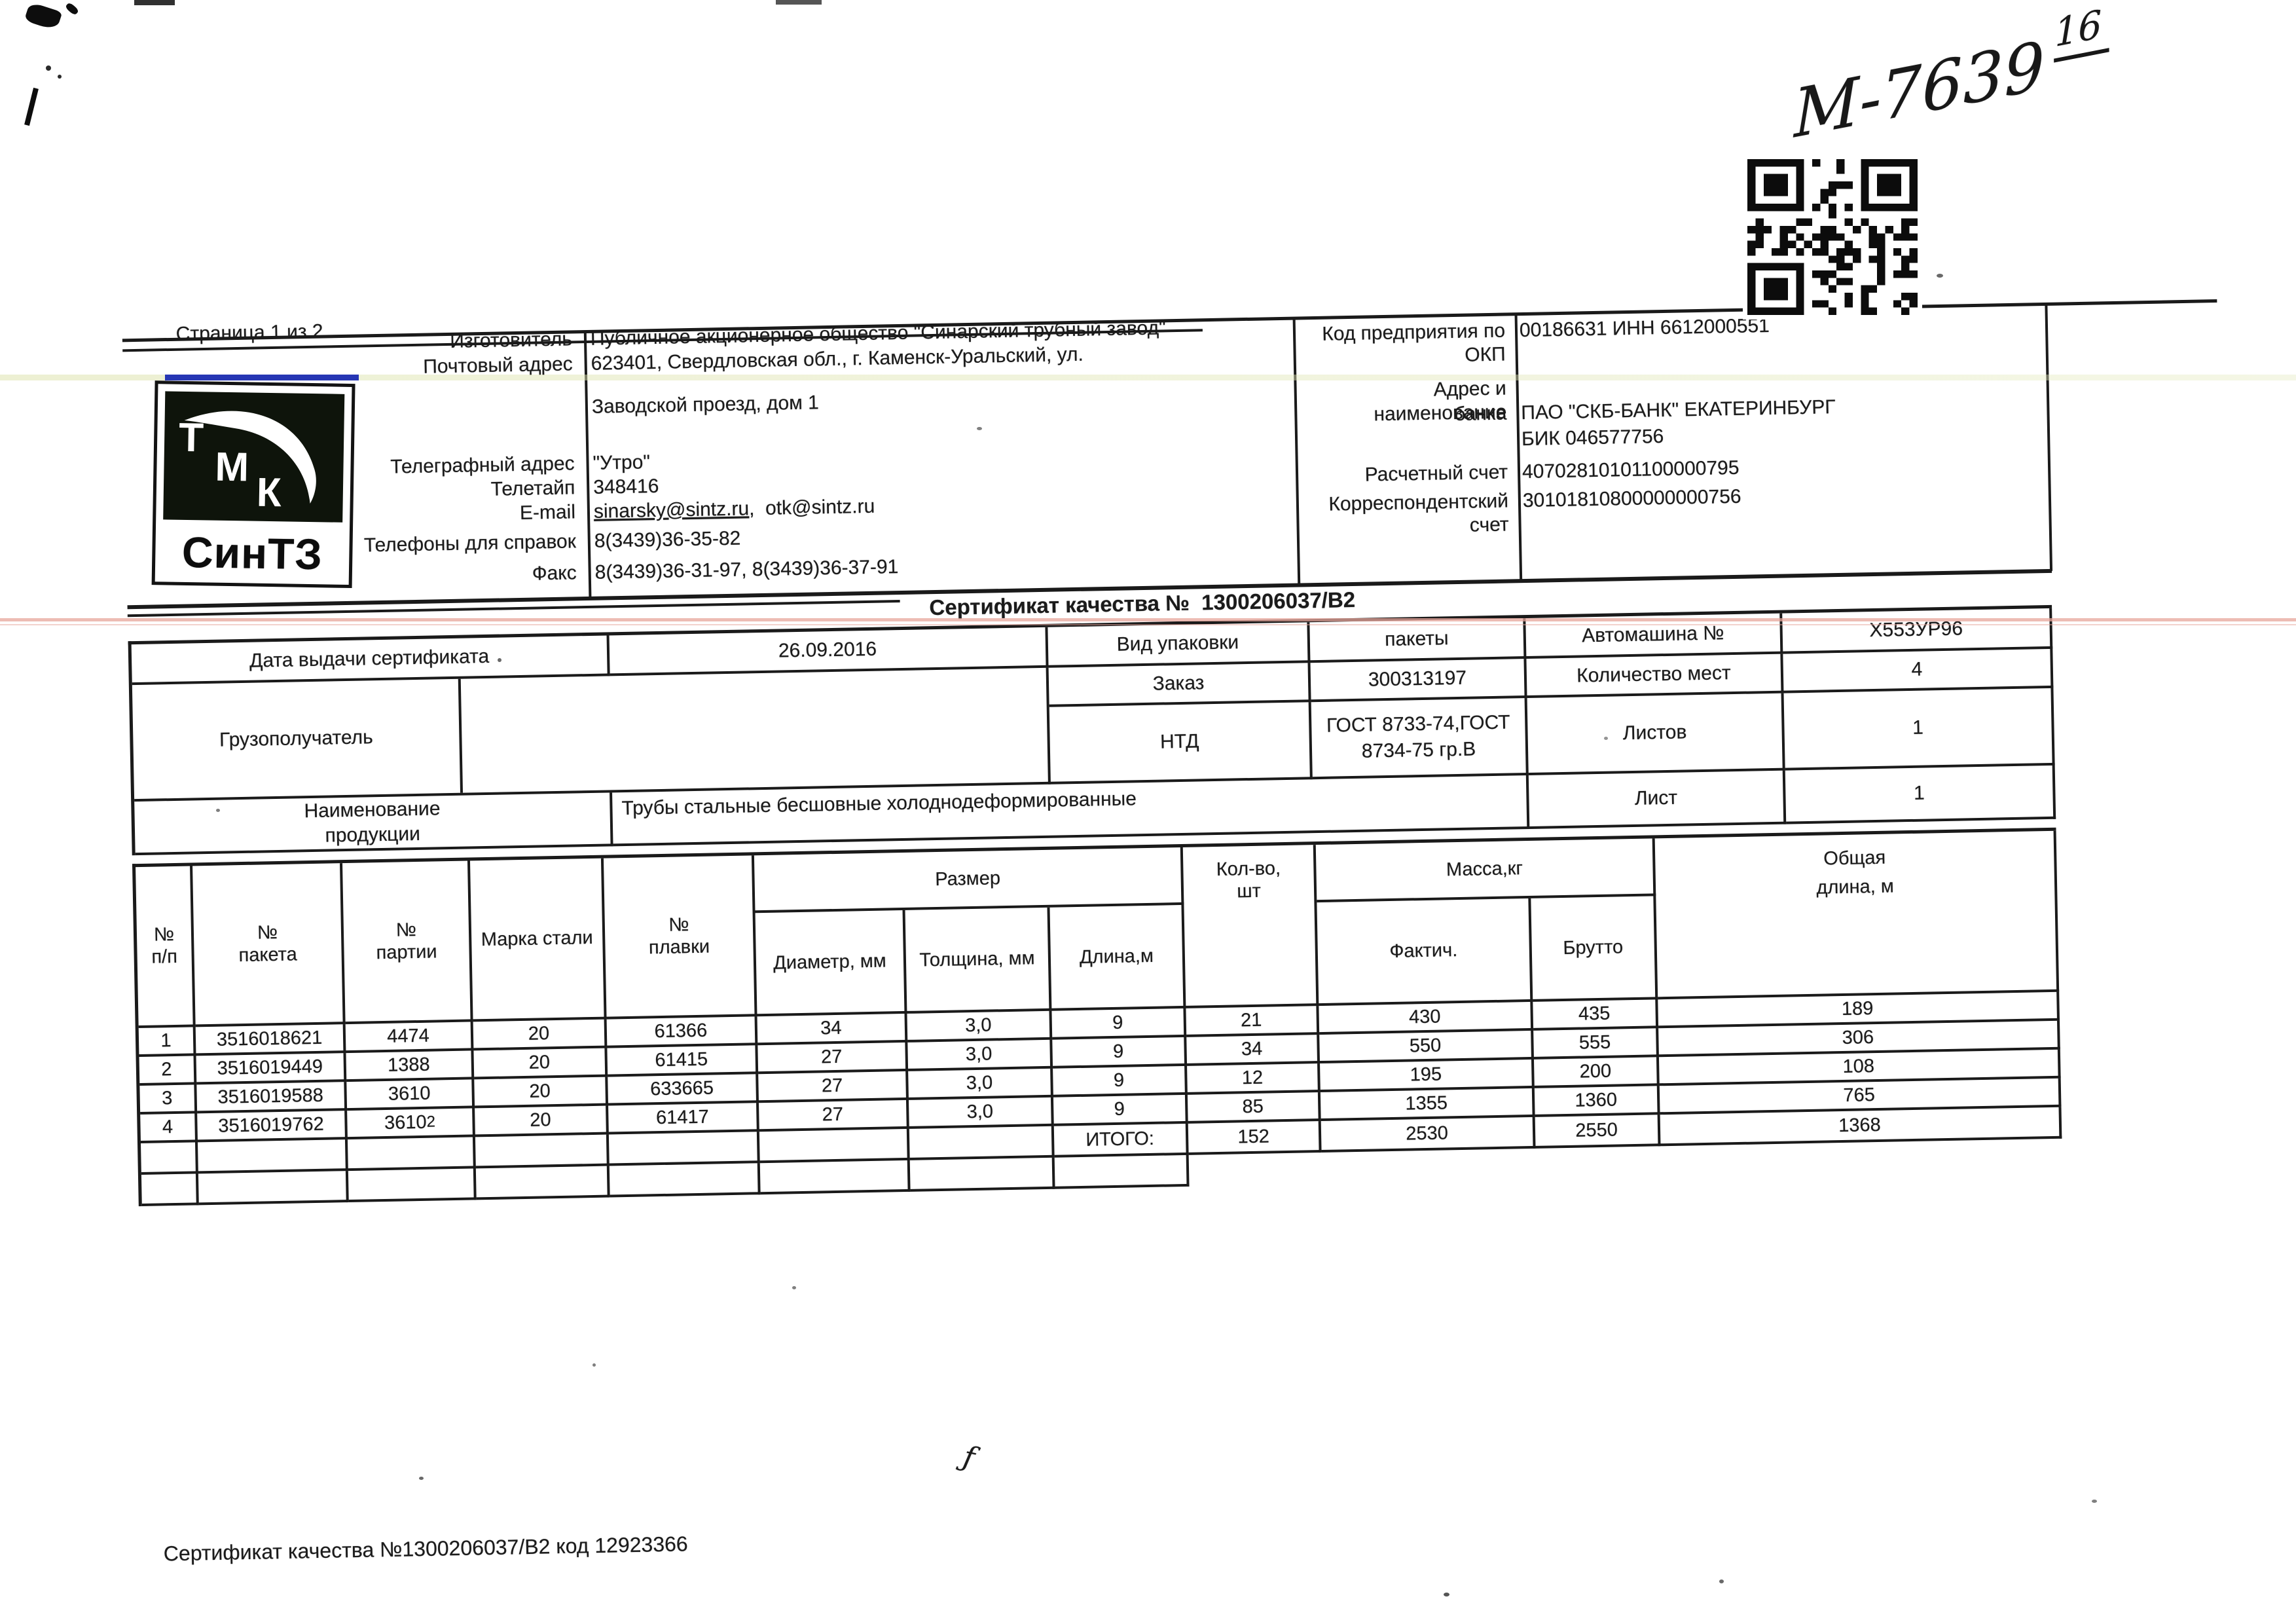 This screenshot has height=1624, width=2296. I want to click on order-value-cell: 300313197, so click(1418, 681).